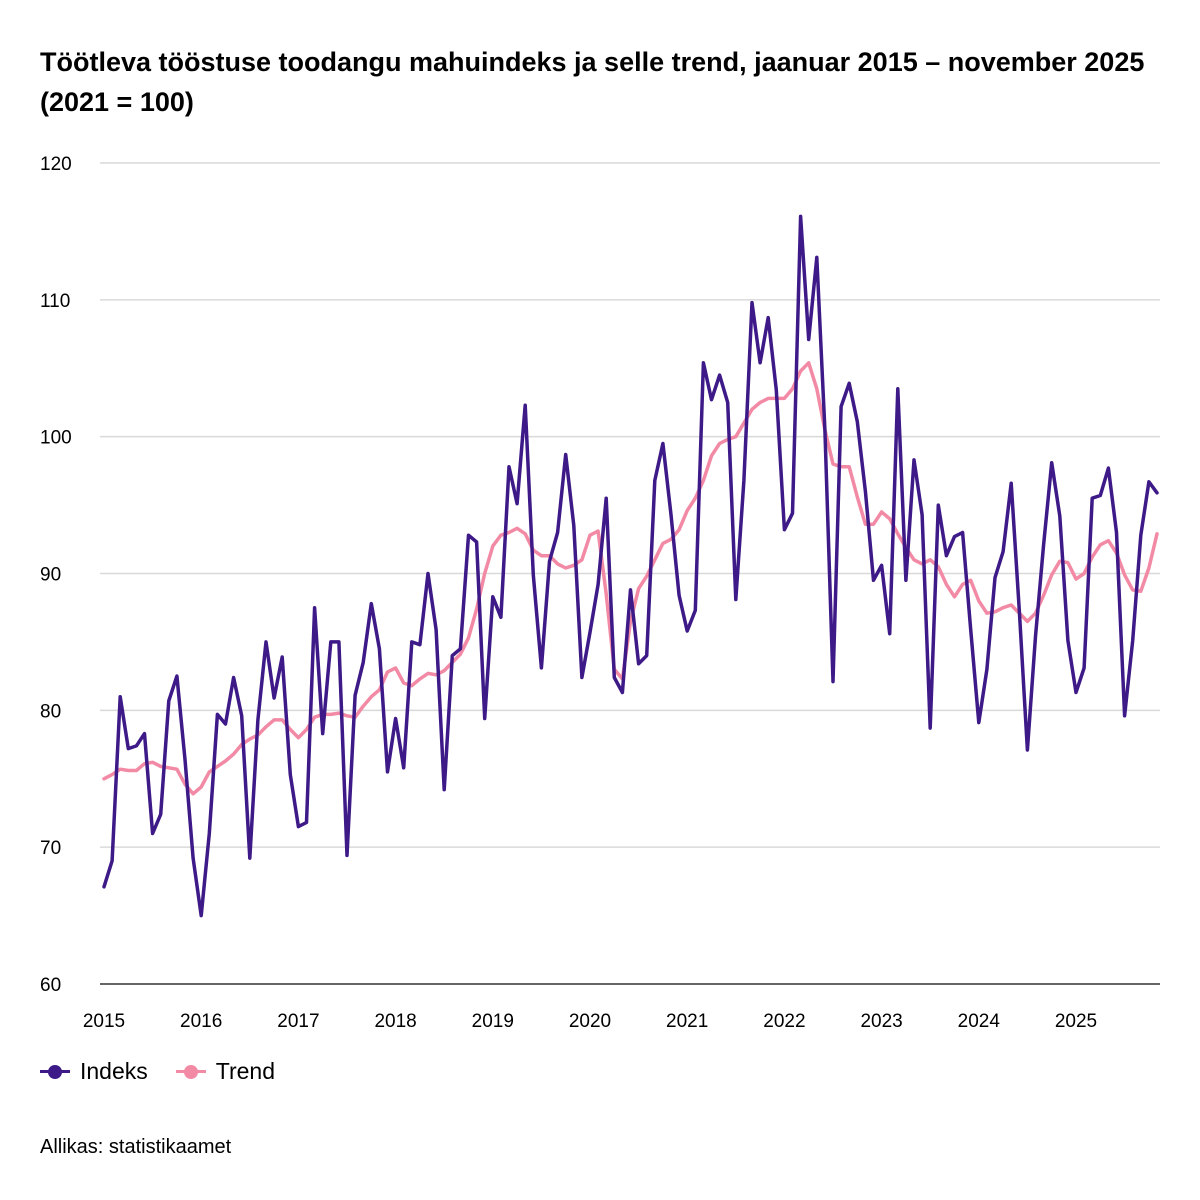 The image size is (1200, 1200). I want to click on y-tick-label: 80, so click(50, 711).